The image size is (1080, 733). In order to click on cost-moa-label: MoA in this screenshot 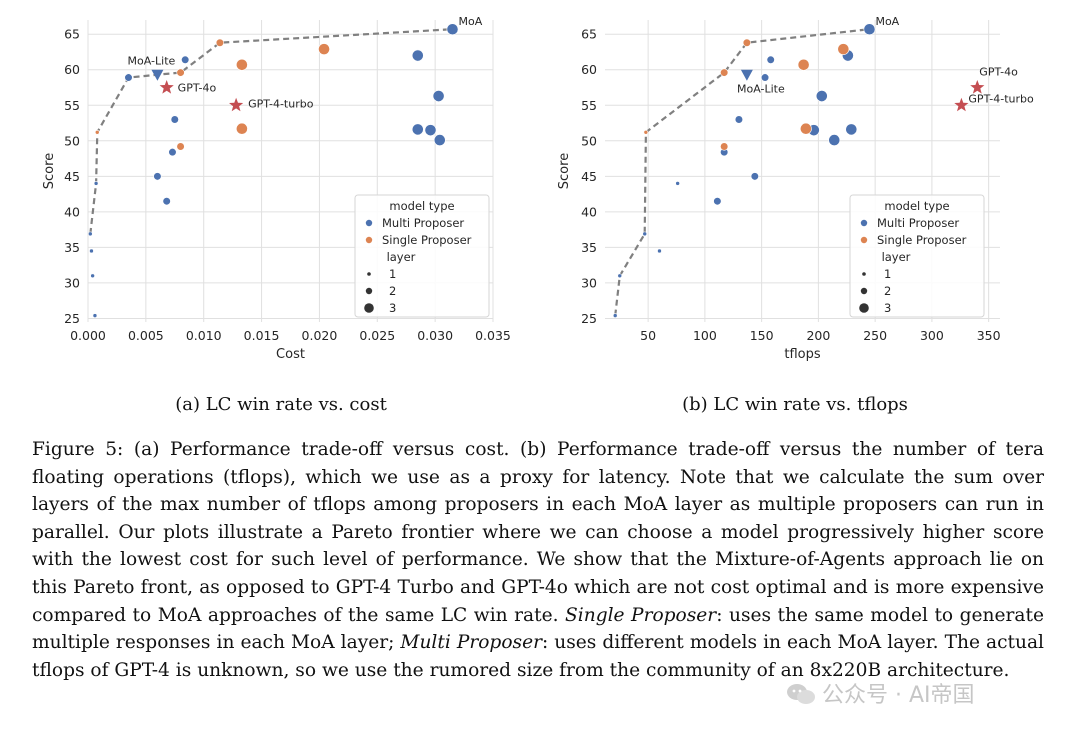, I will do `click(471, 21)`.